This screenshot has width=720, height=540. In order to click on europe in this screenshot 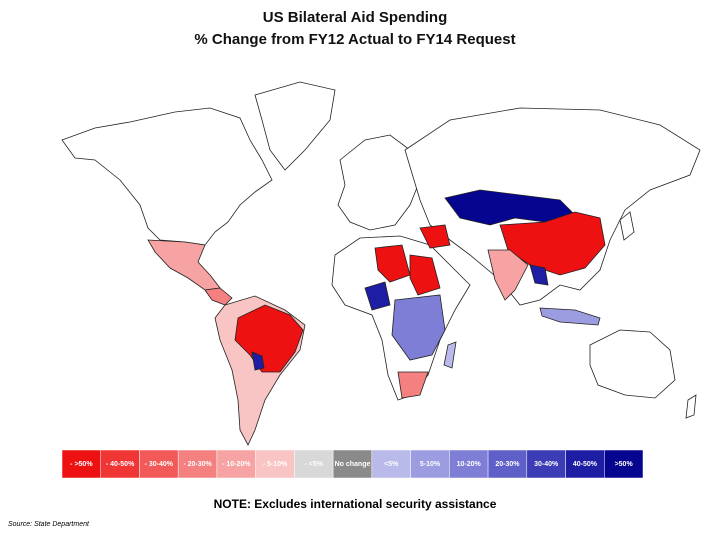, I will do `click(379, 182)`.